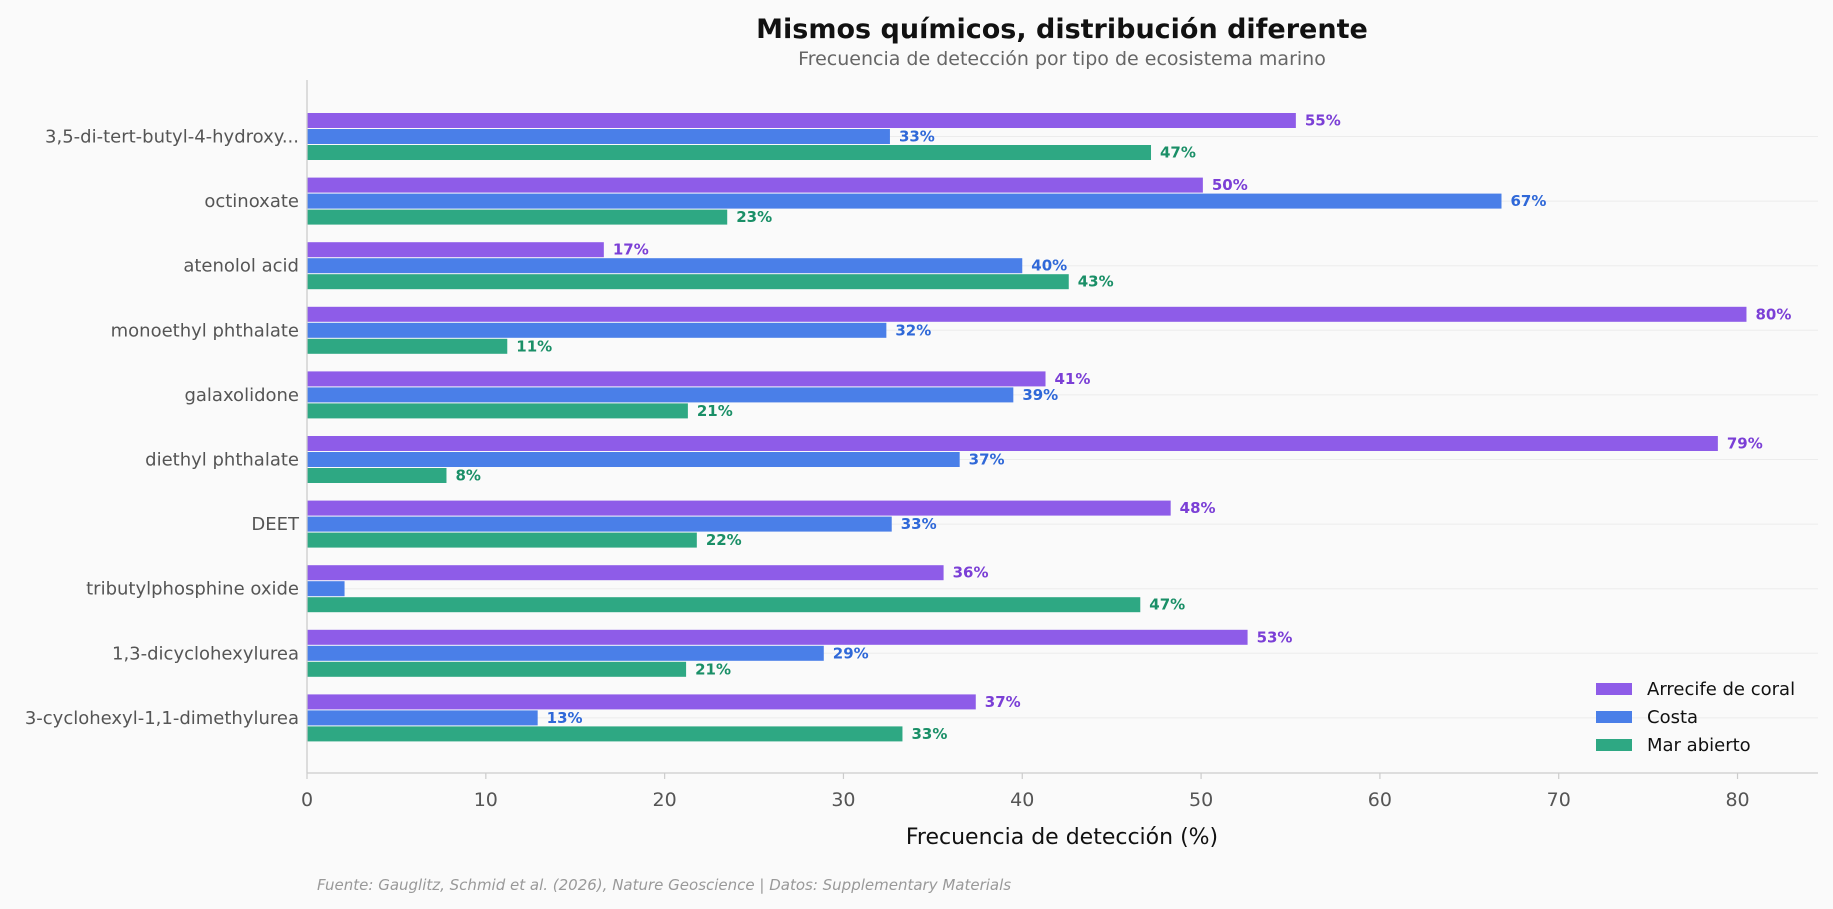  Describe the element at coordinates (1022, 800) in the screenshot. I see `x-tick-label: 40` at that location.